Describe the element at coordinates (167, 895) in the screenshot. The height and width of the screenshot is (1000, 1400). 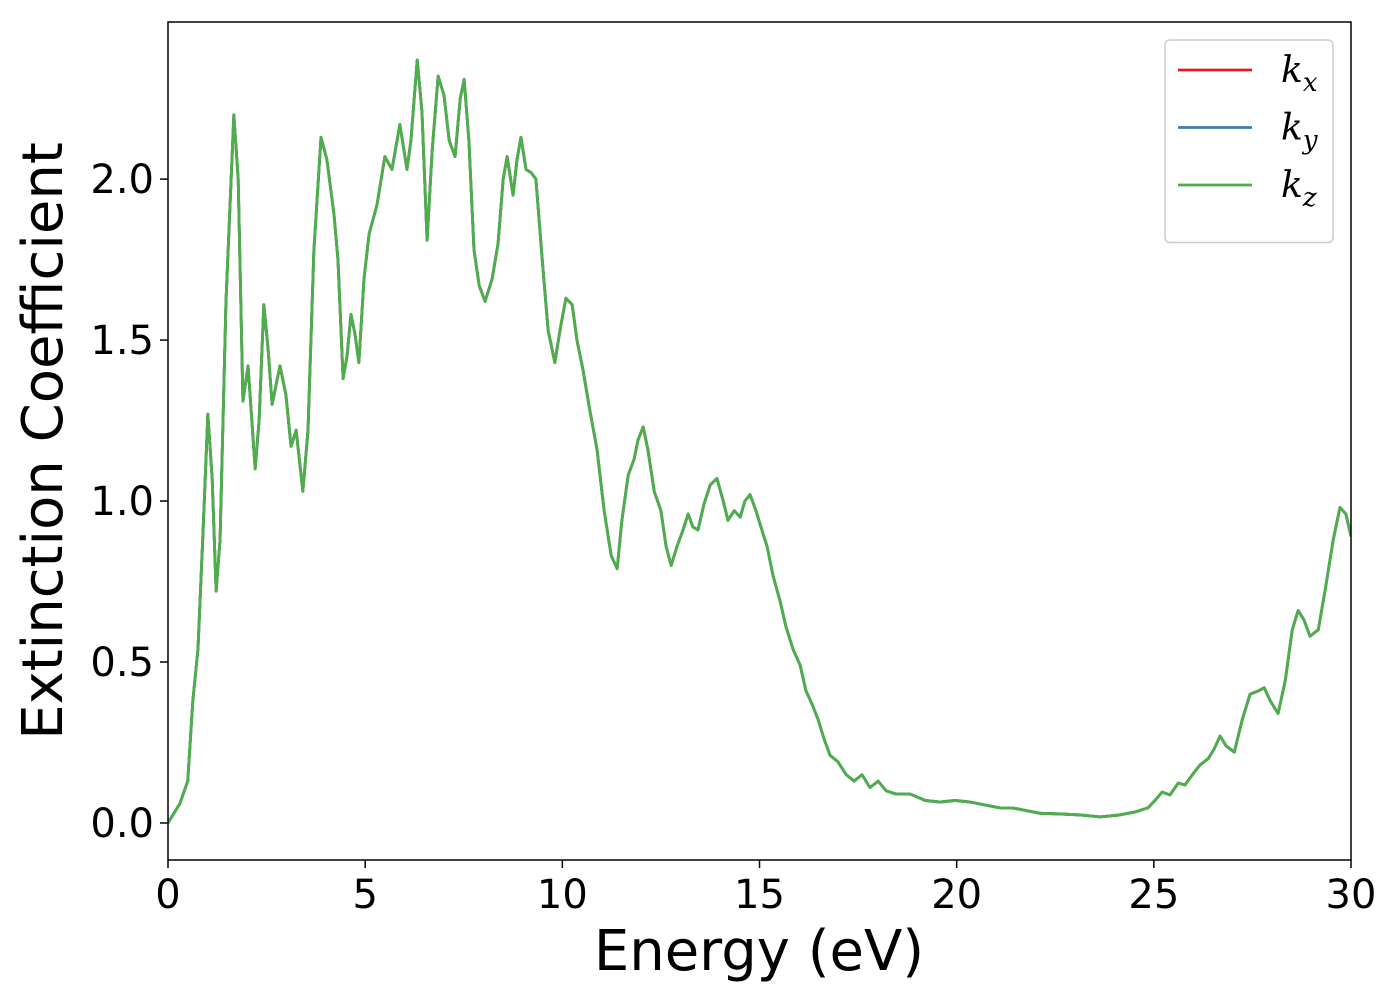
I see `x-tick-label: 0` at that location.